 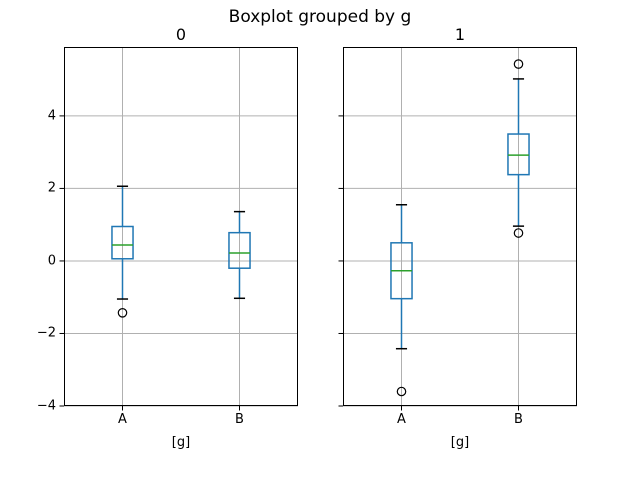 What do you see at coordinates (181, 442) in the screenshot?
I see `subplot-0-xlabel: [g]` at bounding box center [181, 442].